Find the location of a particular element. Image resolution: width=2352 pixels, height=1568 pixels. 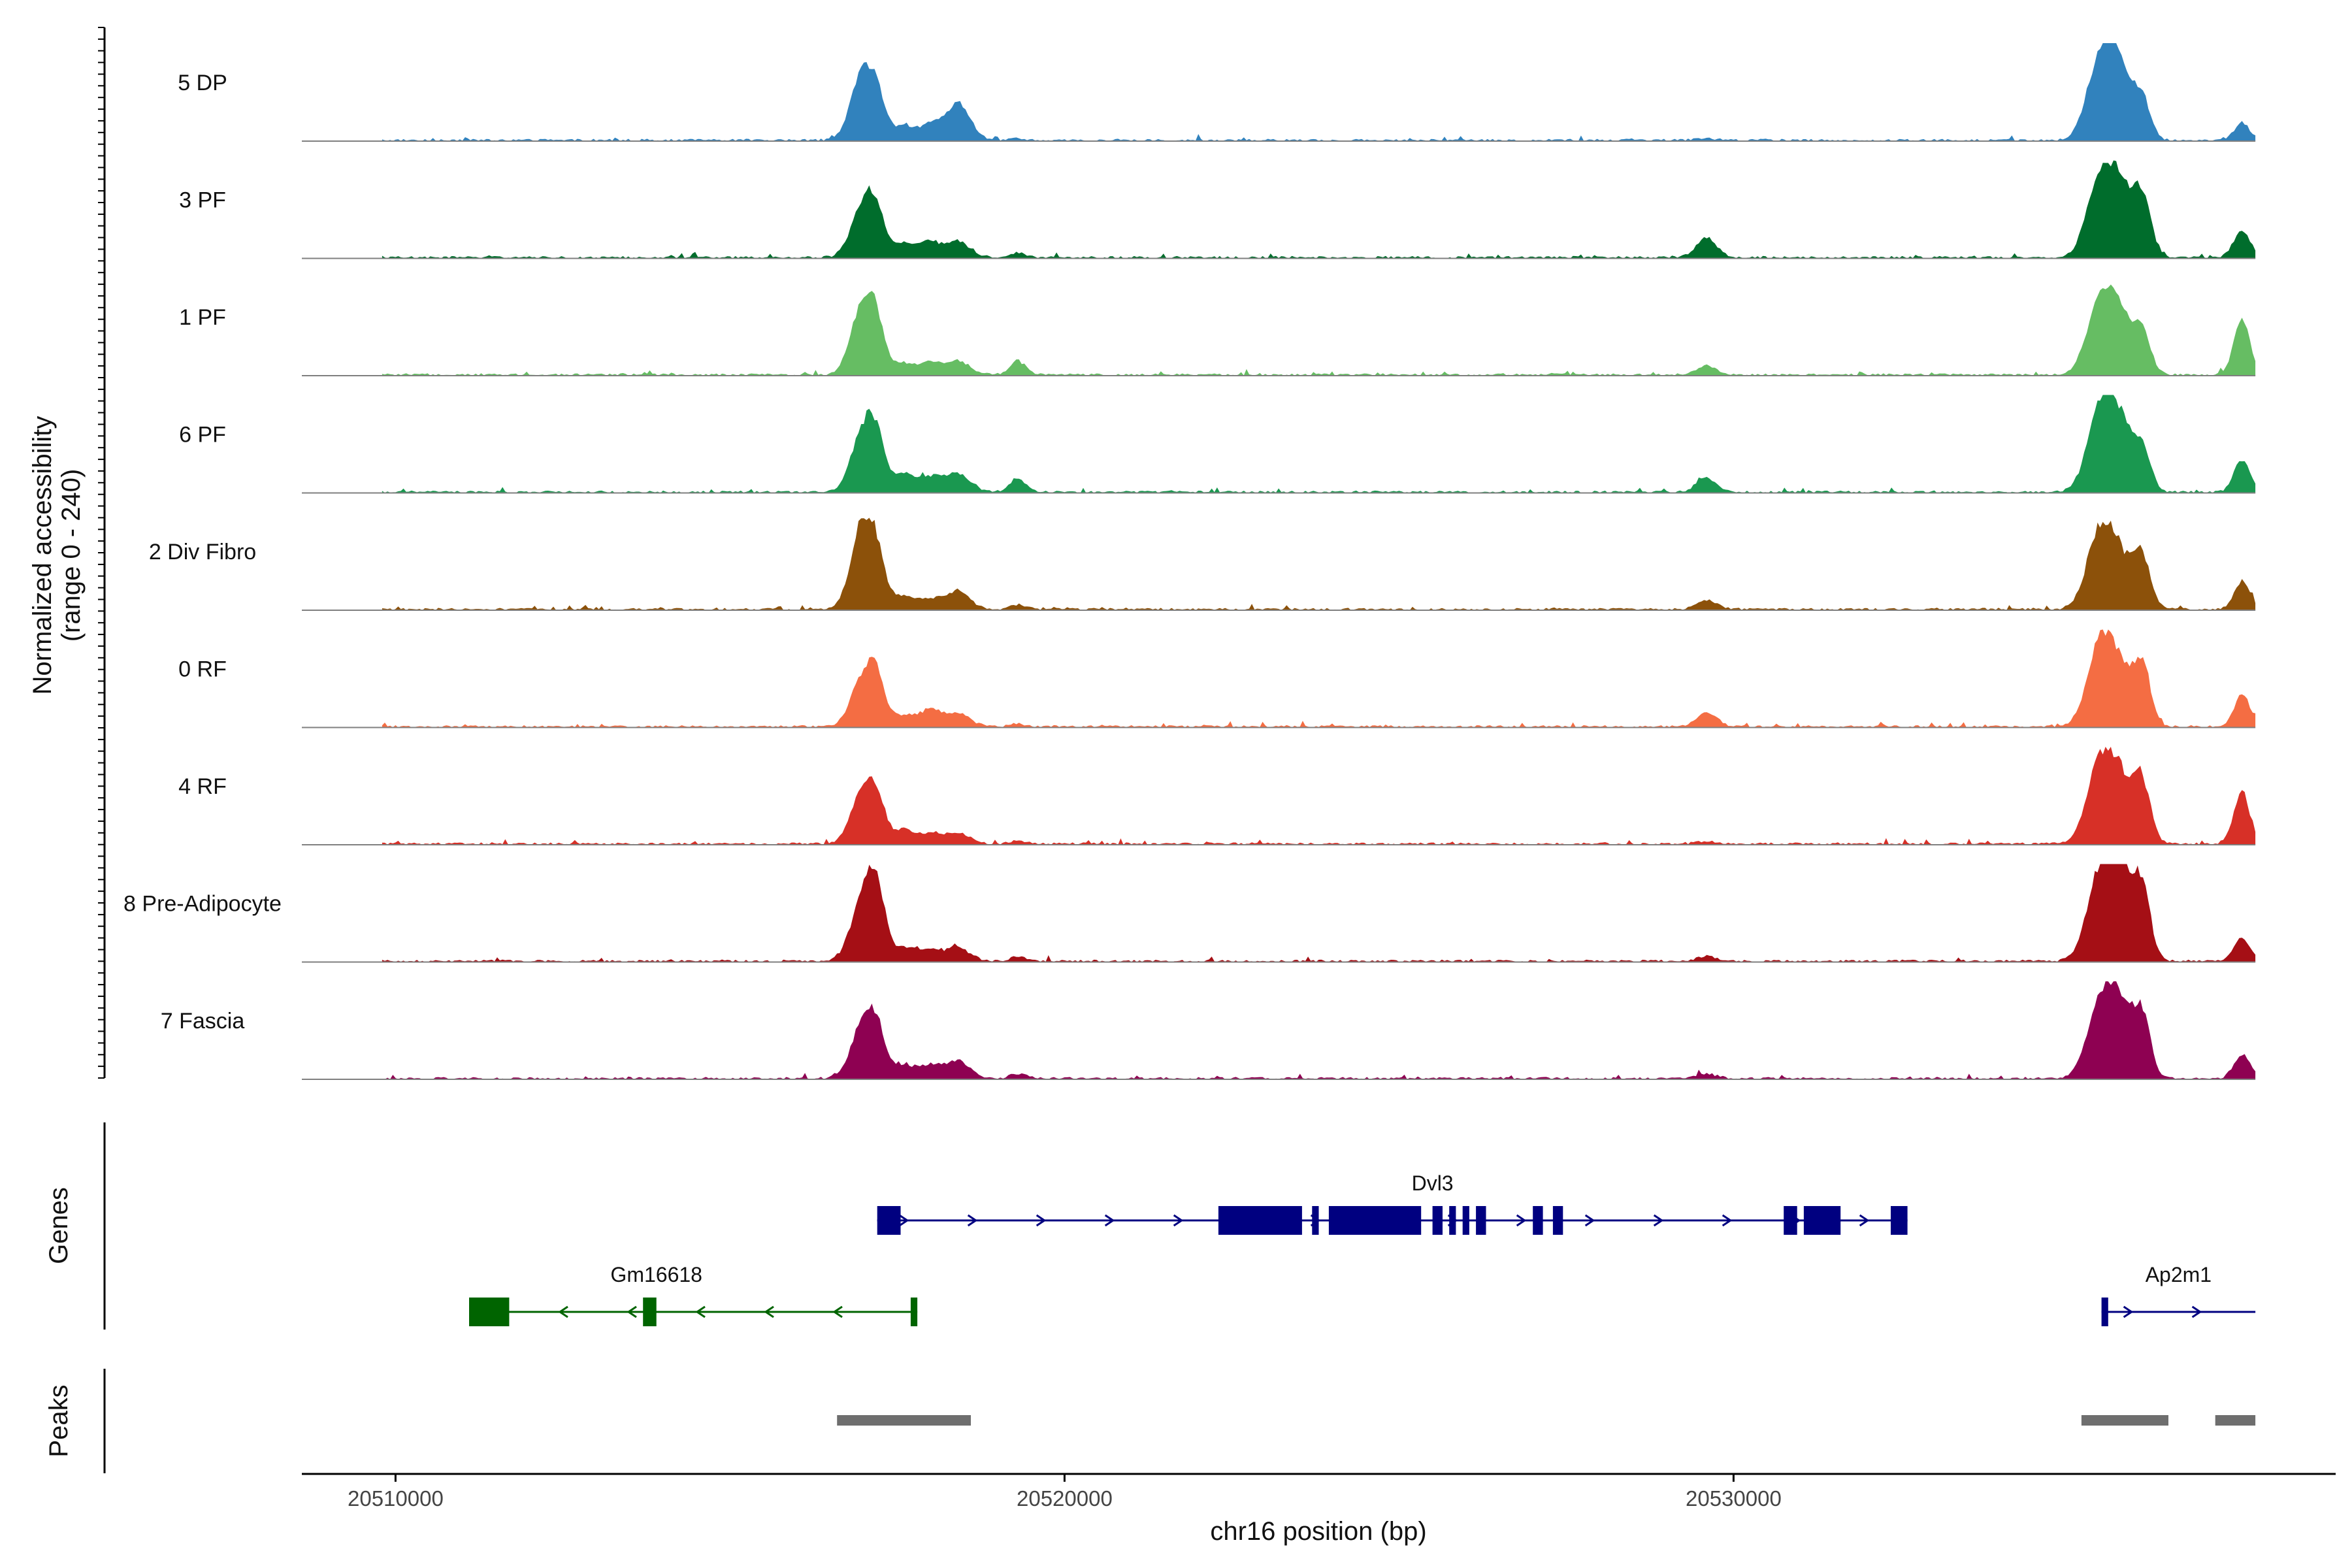

genes-panel-label: Genes is located at coordinates (58, 1225).